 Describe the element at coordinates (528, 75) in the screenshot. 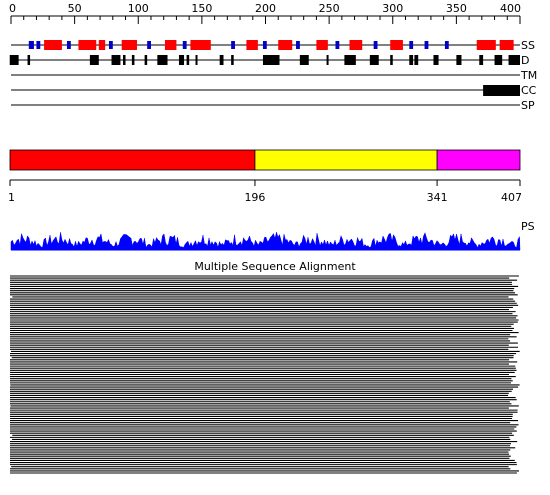

I see `track-label: TM` at that location.